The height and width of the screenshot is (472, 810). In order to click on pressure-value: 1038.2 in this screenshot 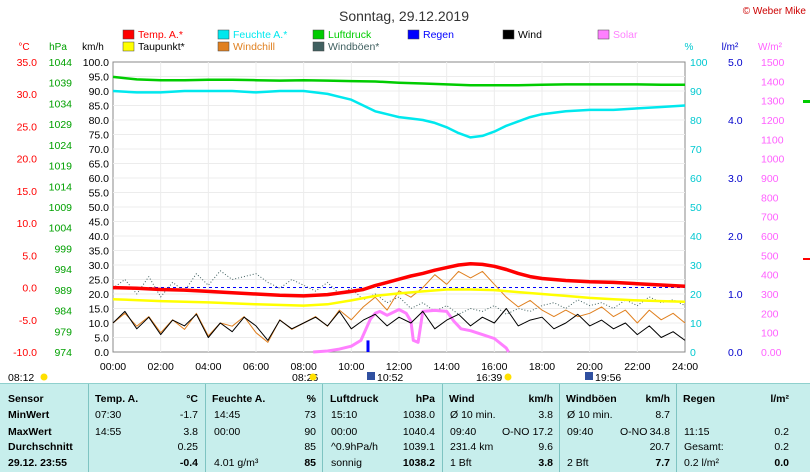, I will do `click(418, 463)`.